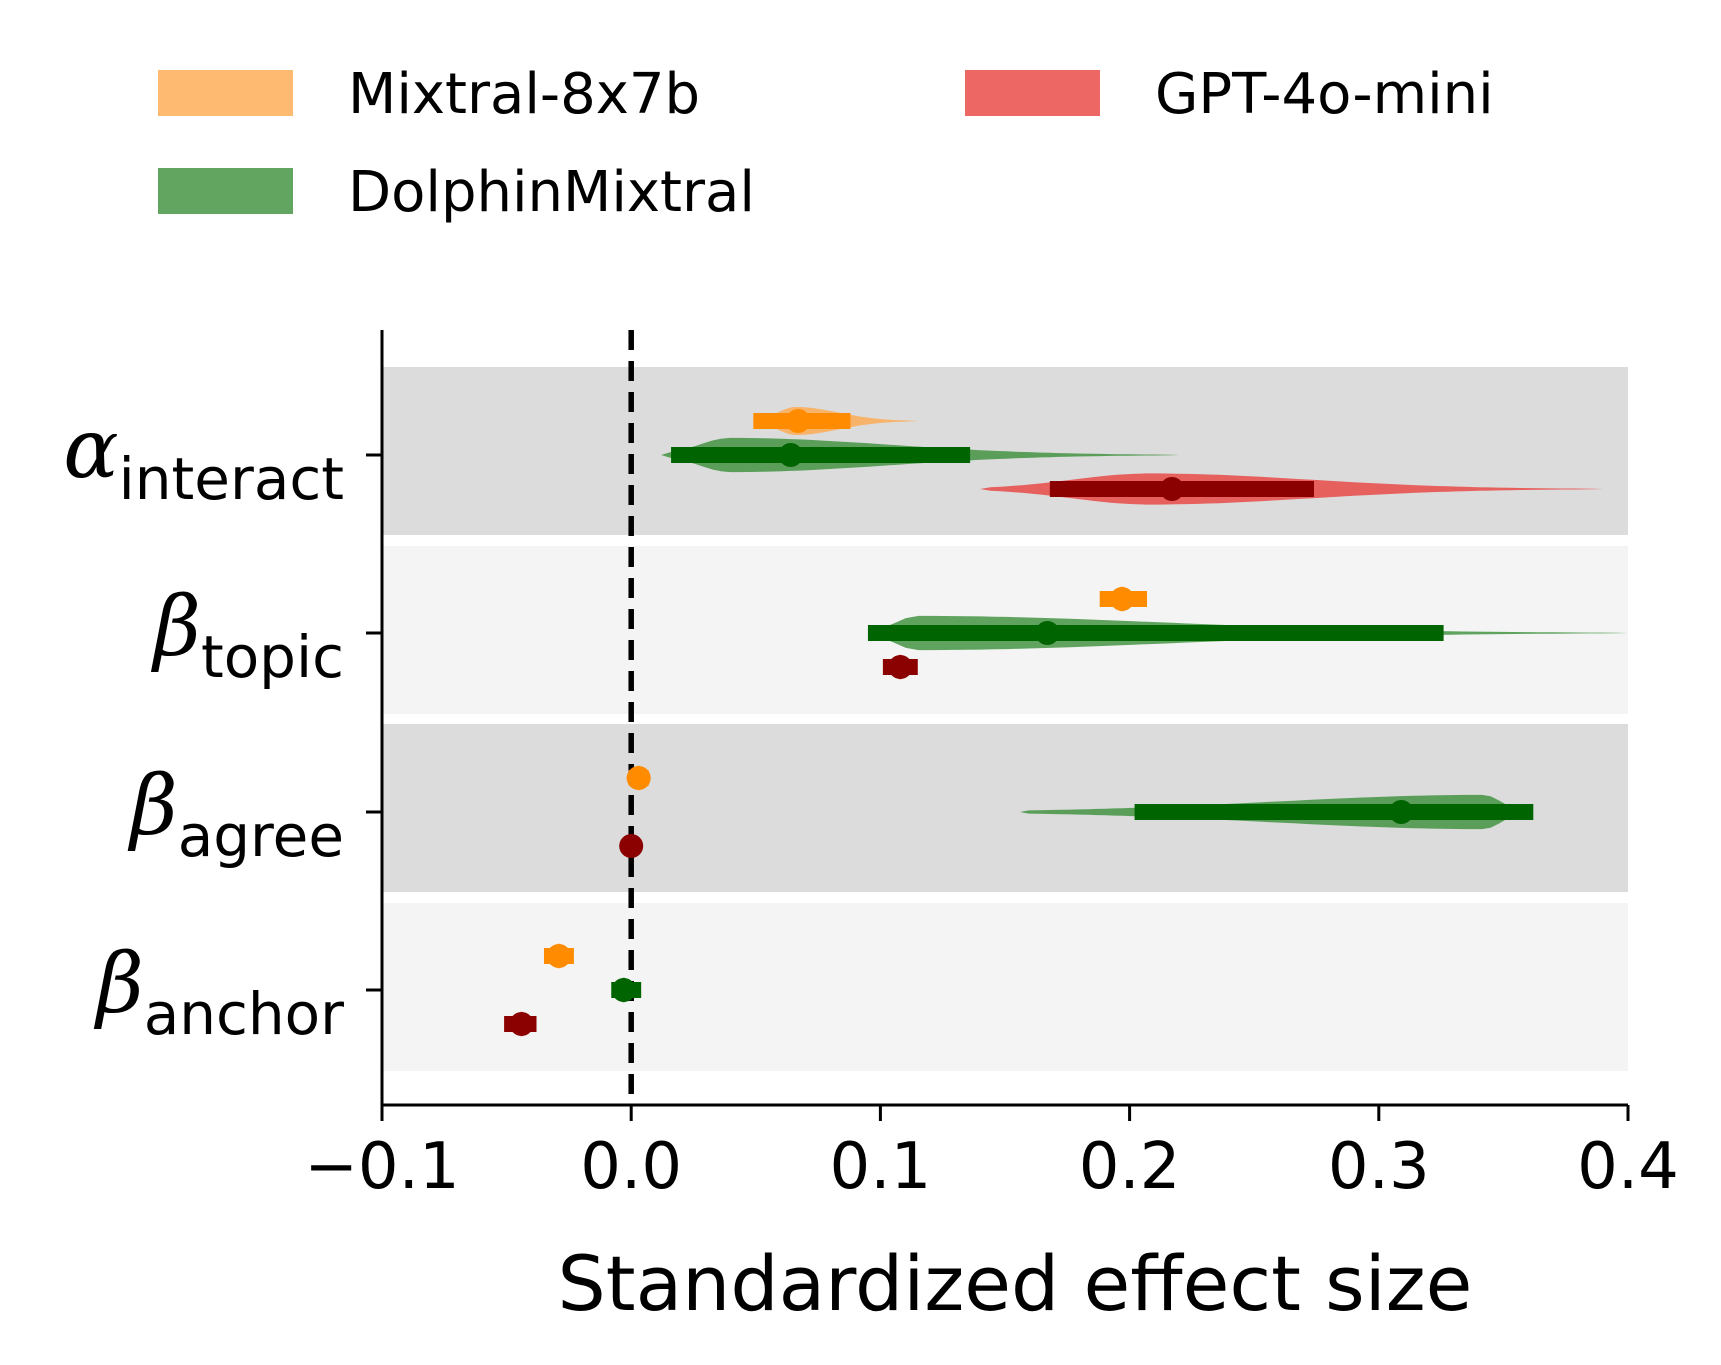  Describe the element at coordinates (381, 1167) in the screenshot. I see `x-tick-label: −0.1` at that location.